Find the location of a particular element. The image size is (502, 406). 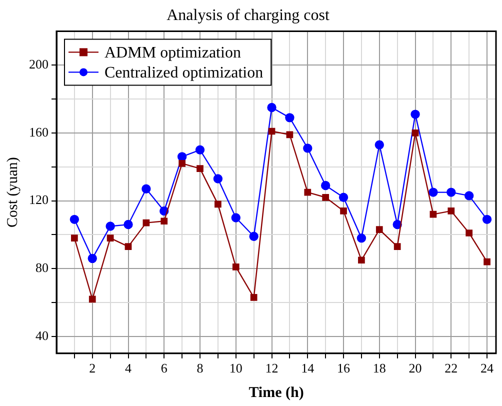

y-axis-title: Cost (yuan) is located at coordinates (12, 192).